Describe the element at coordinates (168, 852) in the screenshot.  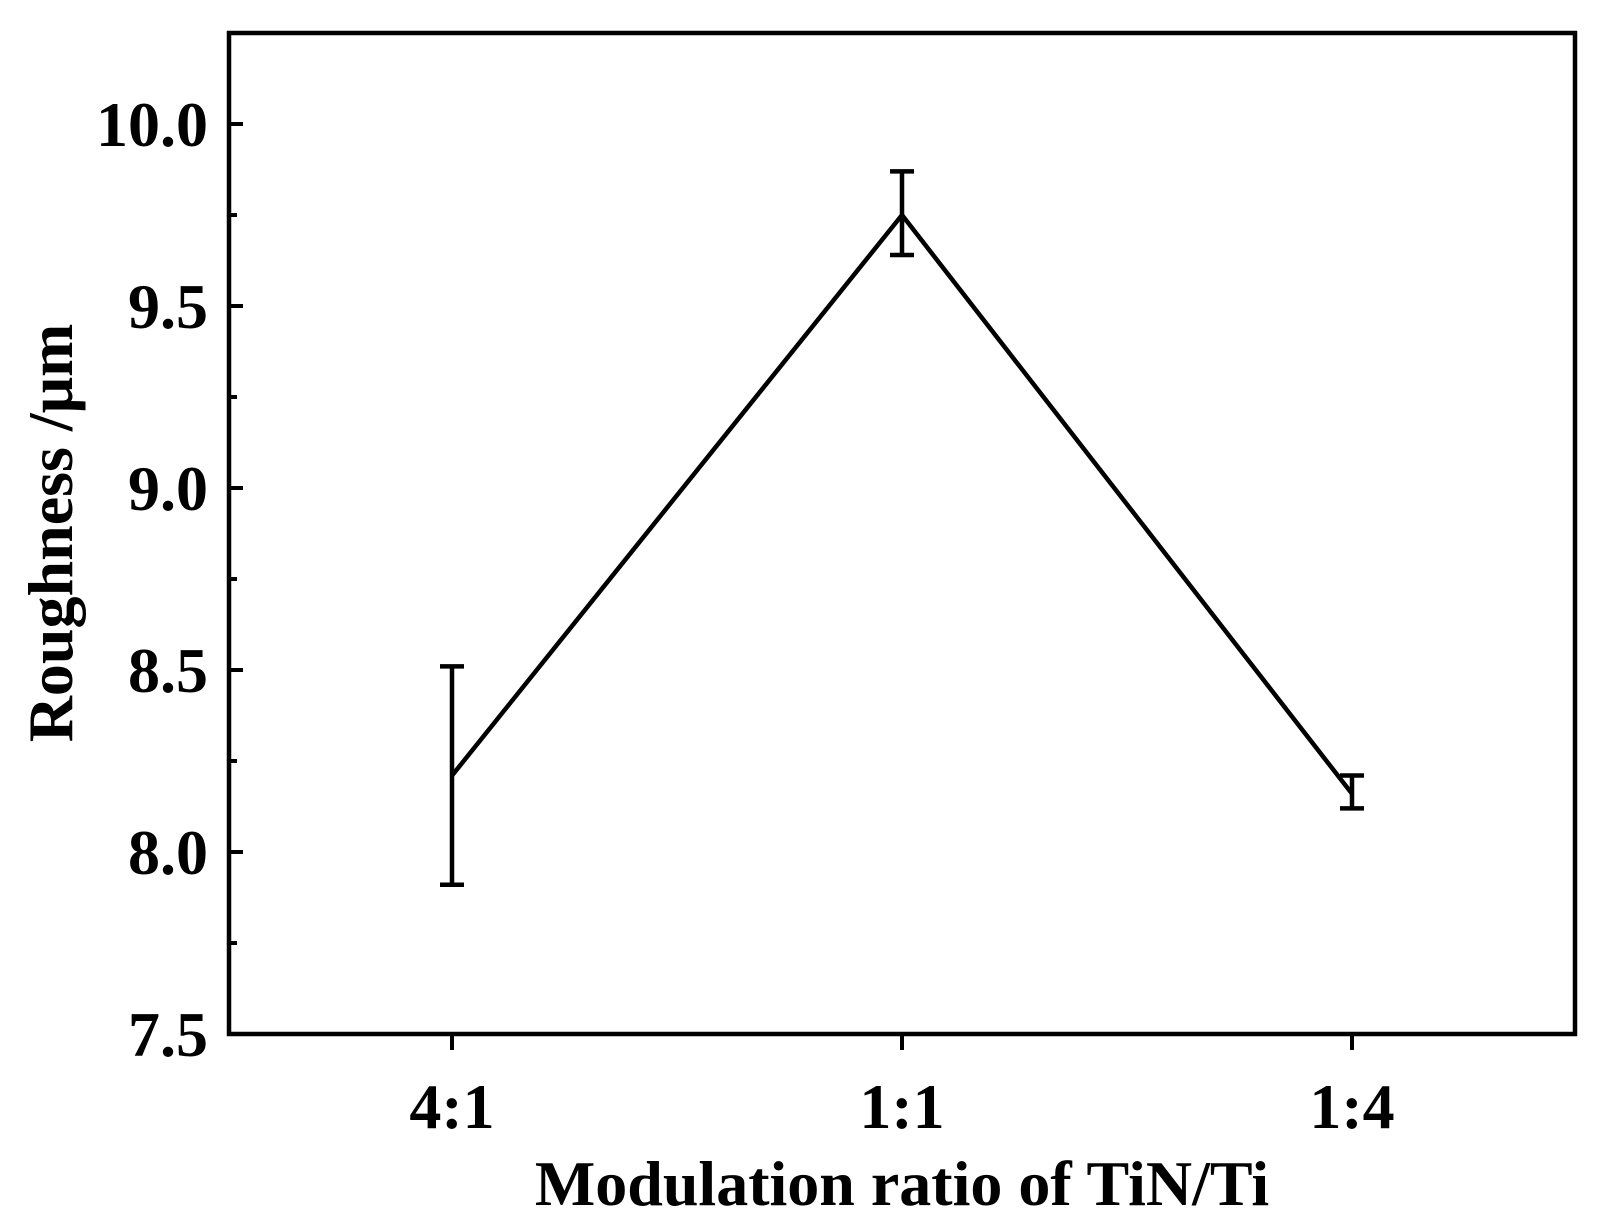
I see `y-tick-label: 8.0` at that location.